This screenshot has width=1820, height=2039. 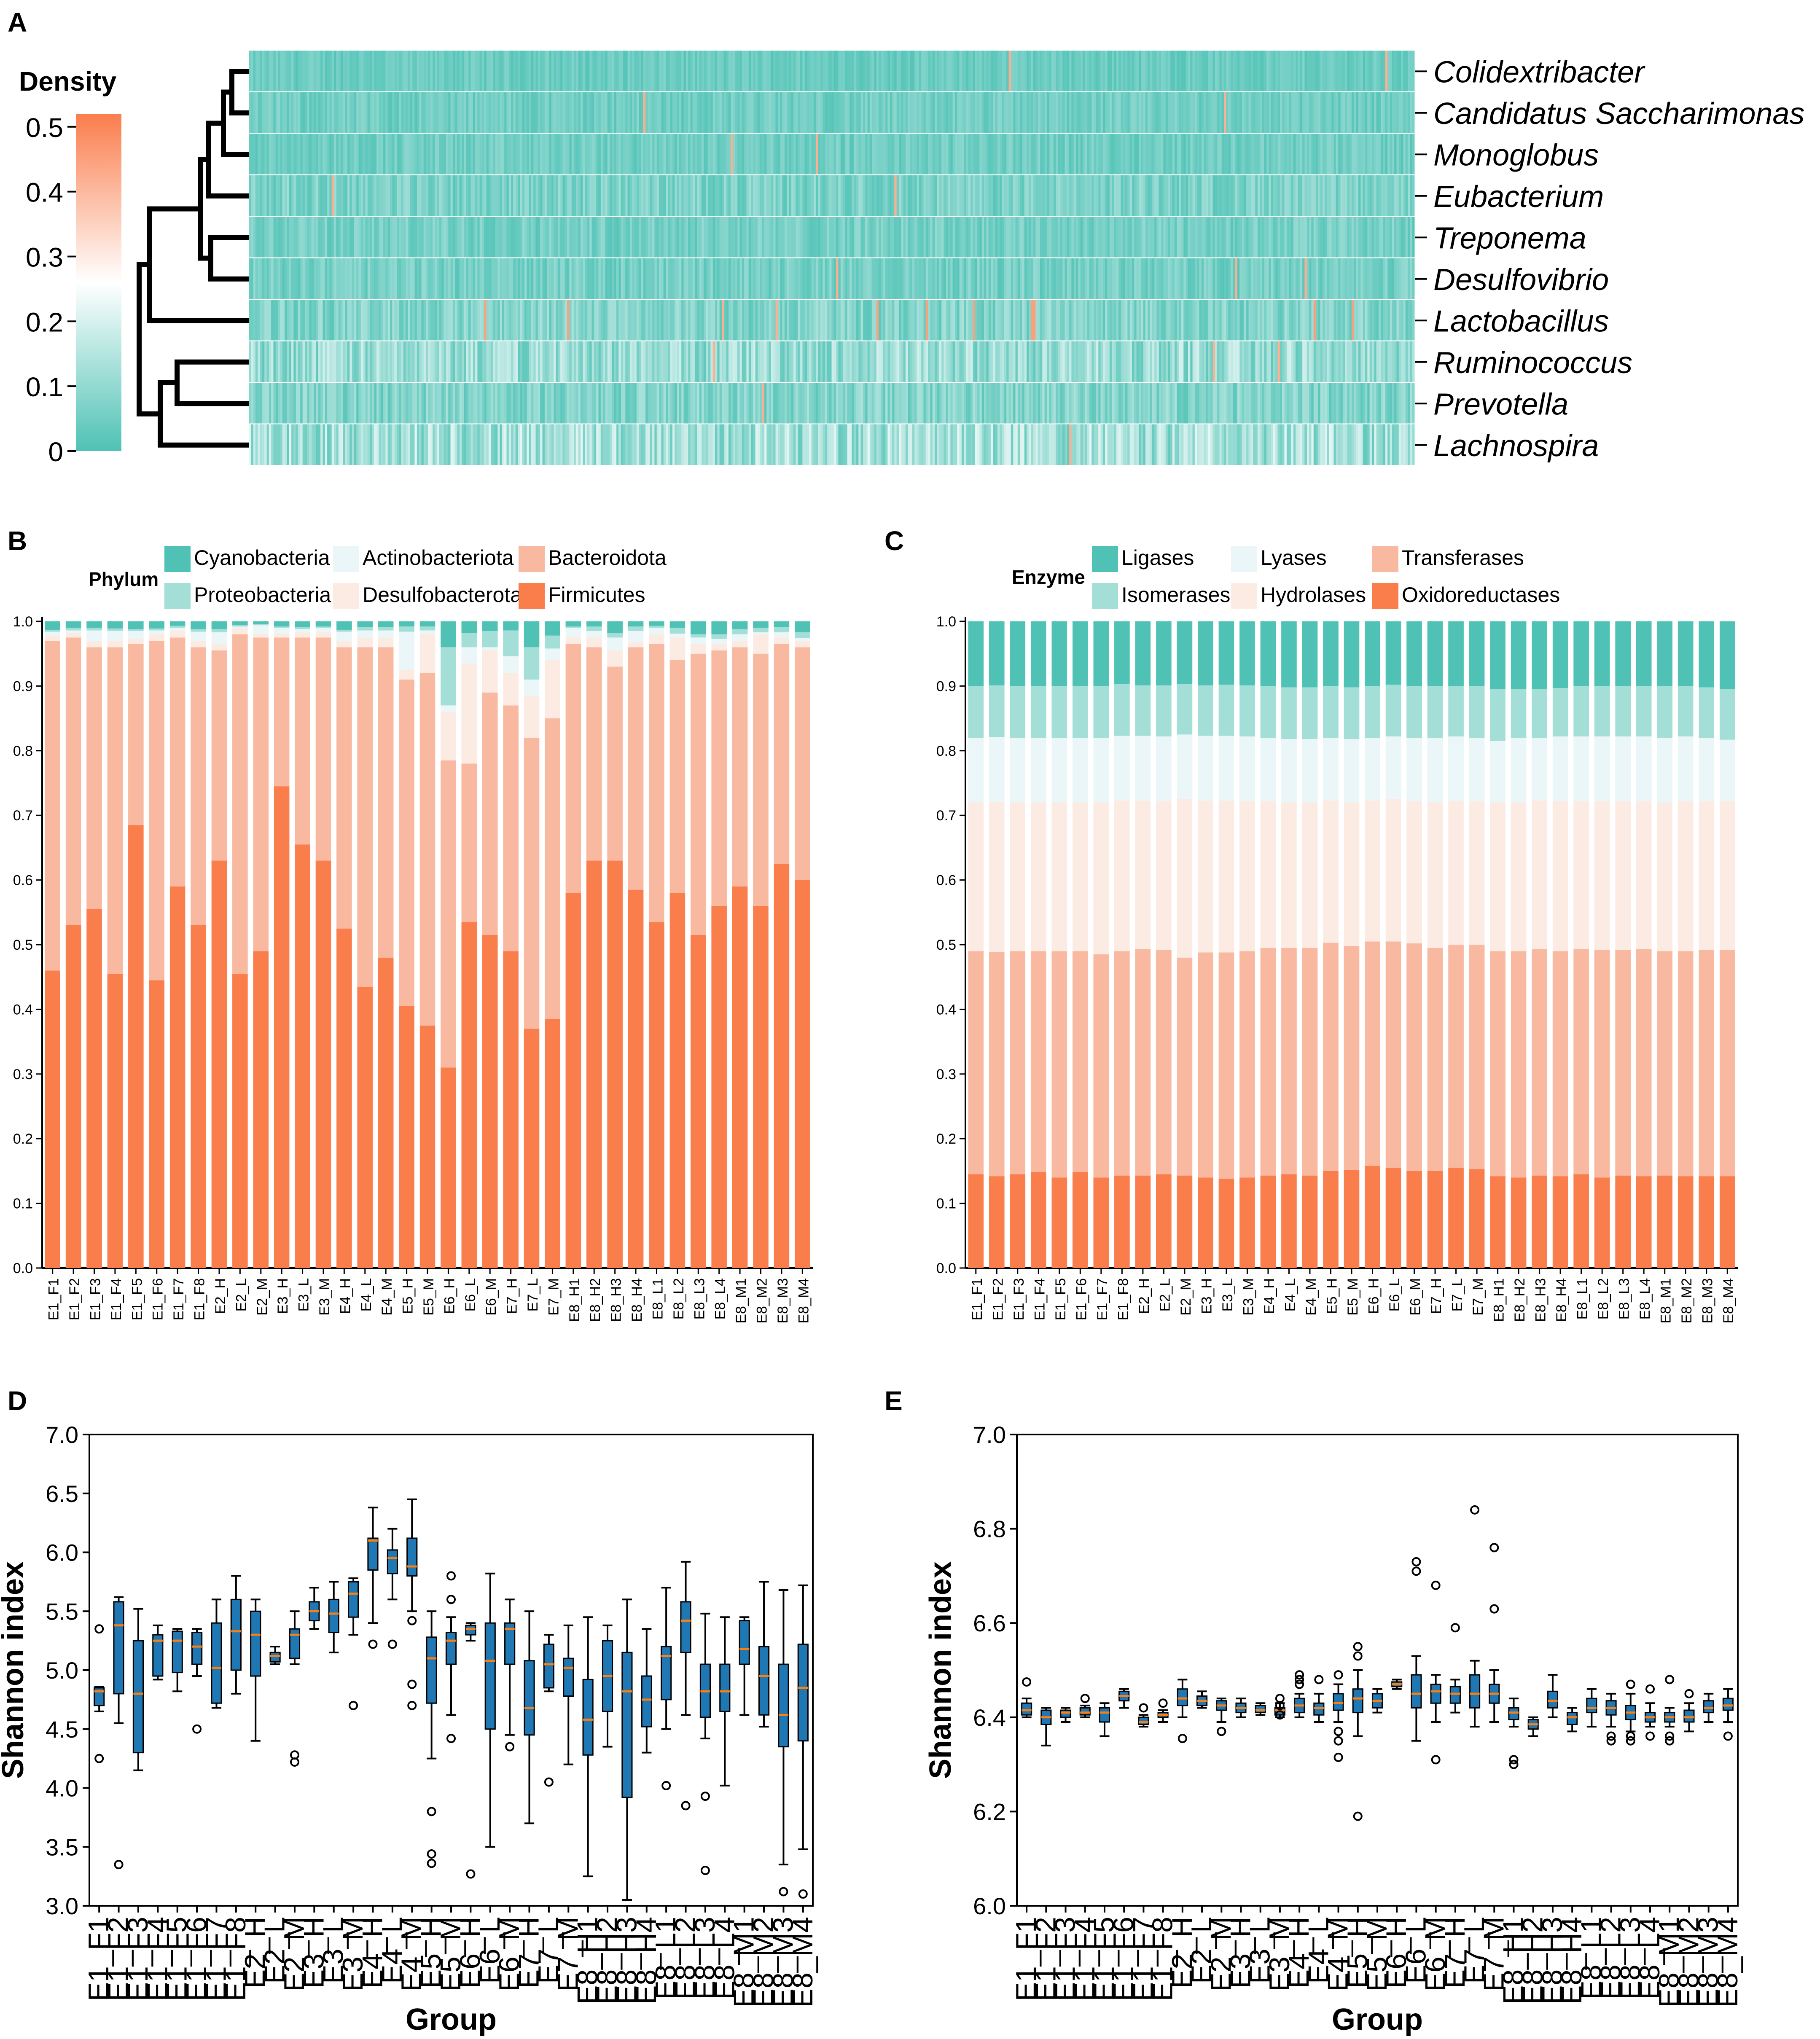 What do you see at coordinates (44, 128) in the screenshot?
I see `colorbar-tick-label: 0.5` at bounding box center [44, 128].